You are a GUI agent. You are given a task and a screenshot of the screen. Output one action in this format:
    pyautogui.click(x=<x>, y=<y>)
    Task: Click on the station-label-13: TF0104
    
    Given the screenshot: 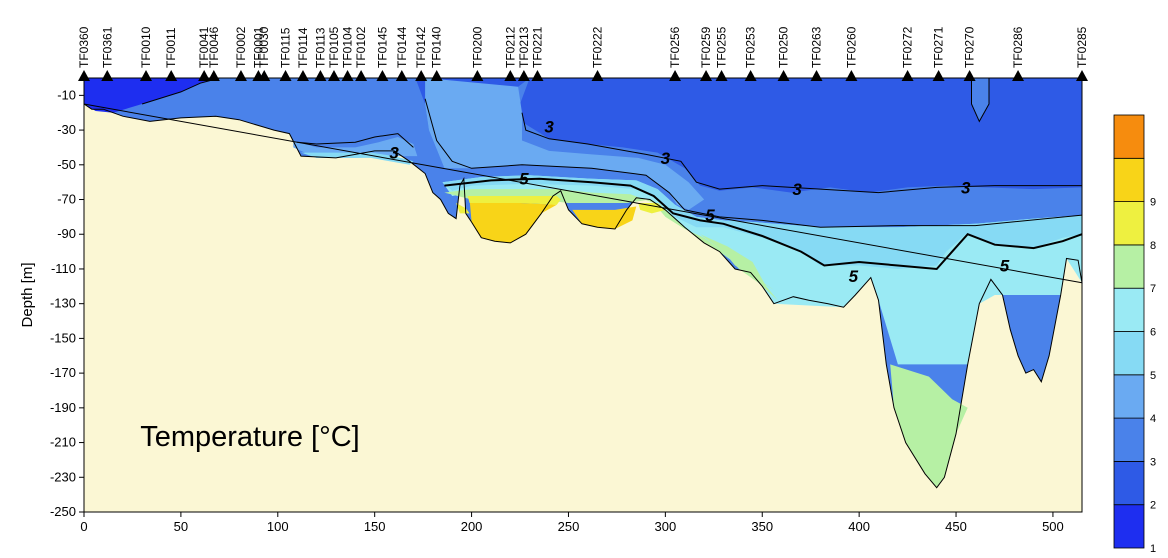 What is the action you would take?
    pyautogui.click(x=348, y=47)
    